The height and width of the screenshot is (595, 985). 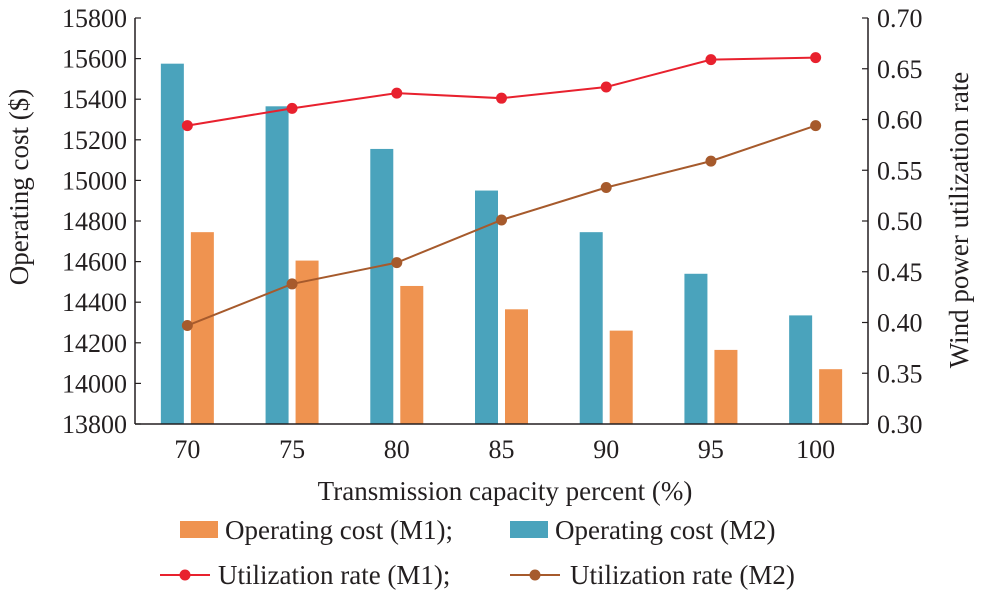 What do you see at coordinates (815, 449) in the screenshot?
I see `x-tick-label-100: 100` at bounding box center [815, 449].